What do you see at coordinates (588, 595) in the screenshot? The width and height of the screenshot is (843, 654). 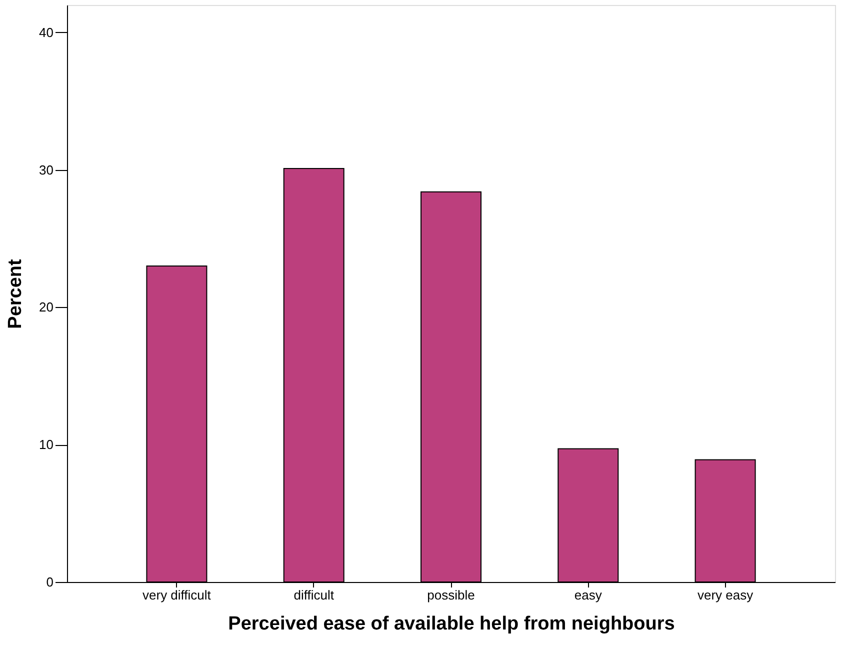 I see `x-tick-label: easy` at bounding box center [588, 595].